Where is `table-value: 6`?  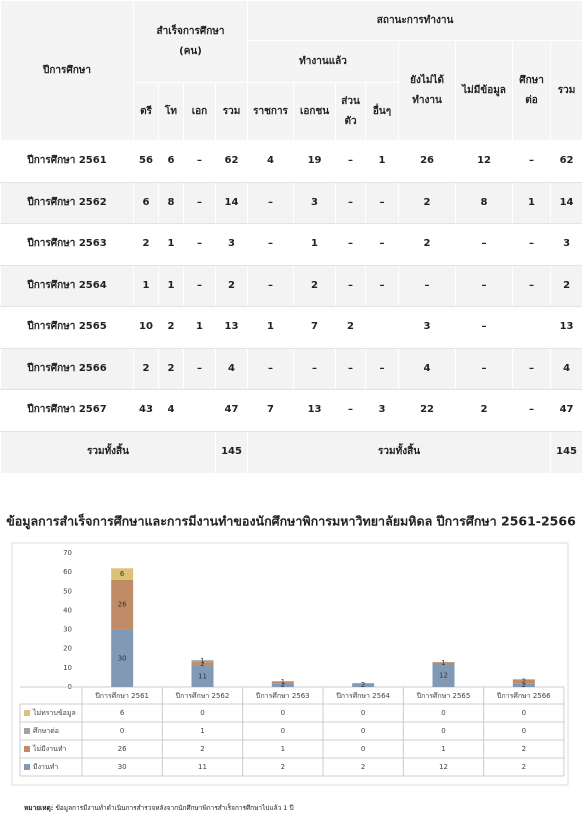
table-value: 6 is located at coordinates (122, 713).